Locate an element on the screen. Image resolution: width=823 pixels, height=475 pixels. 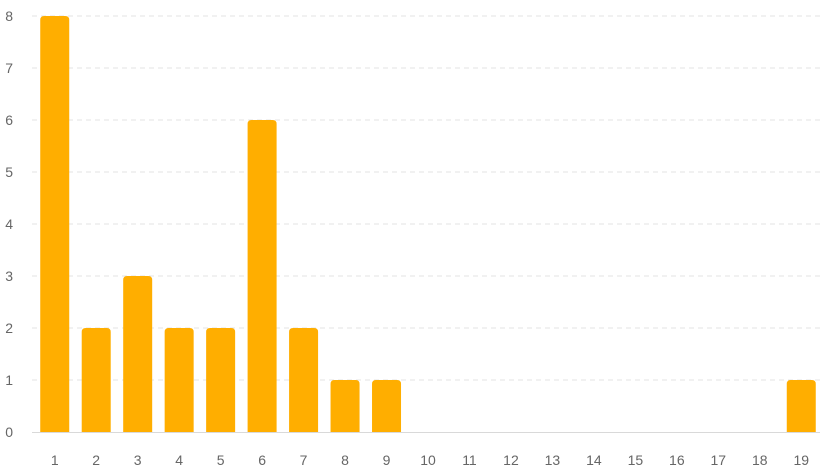
x-tick-label: 14 is located at coordinates (594, 460).